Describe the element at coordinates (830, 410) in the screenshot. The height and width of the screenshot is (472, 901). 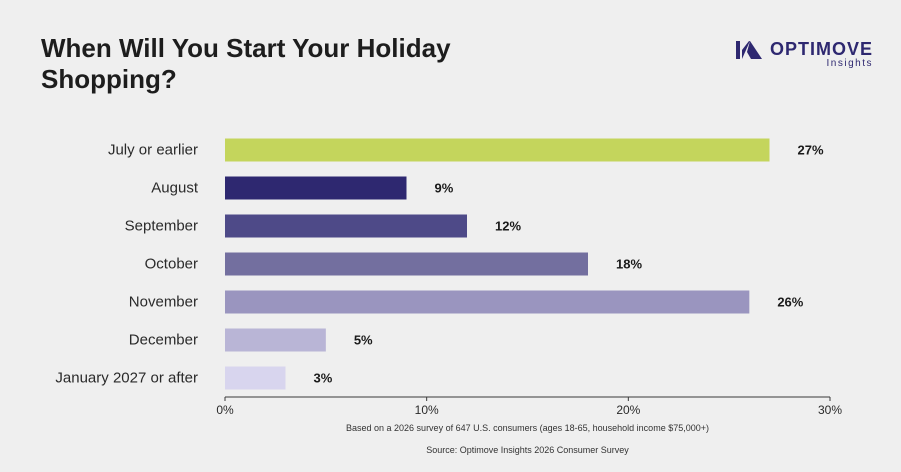
I see `x-tick-label: 30%` at that location.